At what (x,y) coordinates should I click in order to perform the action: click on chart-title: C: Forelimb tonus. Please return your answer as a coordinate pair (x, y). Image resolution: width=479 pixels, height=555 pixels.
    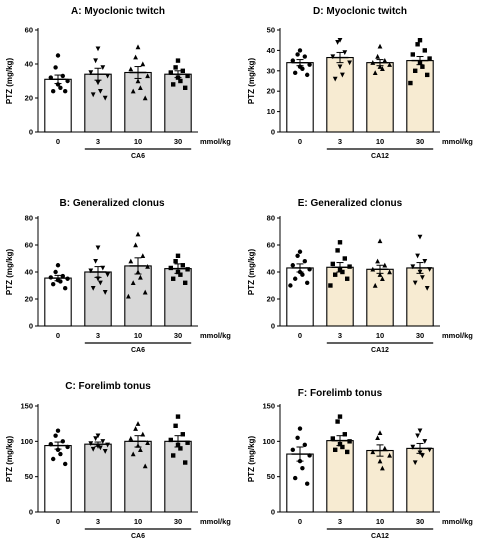
    Looking at the image, I should click on (108, 386).